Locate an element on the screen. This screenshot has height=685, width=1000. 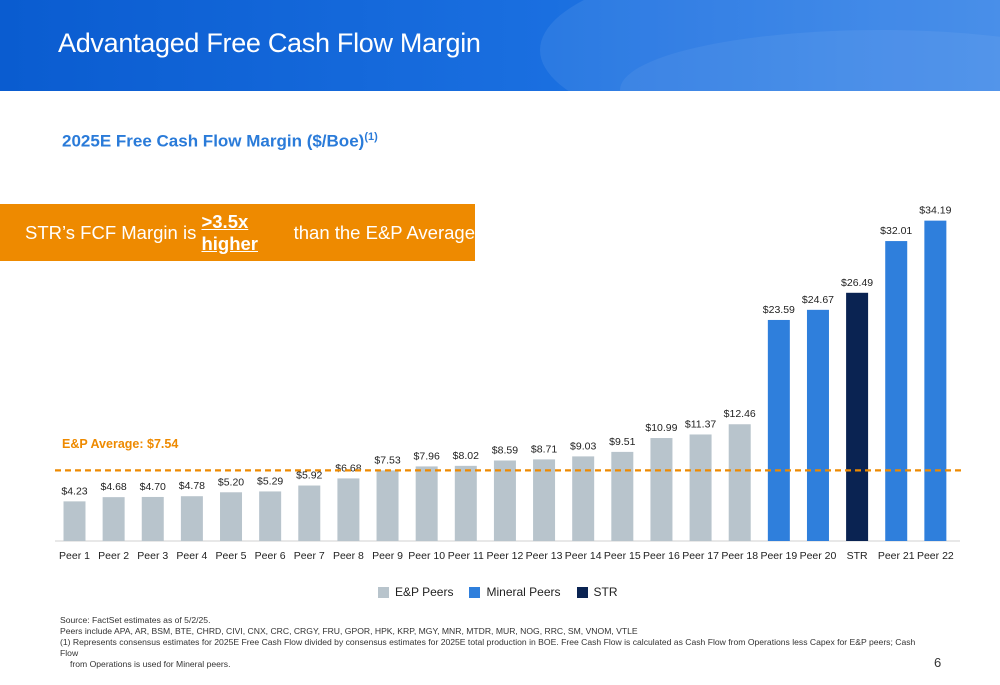
footnote-source: Source: FactSet estimates as of 5/2/25. is located at coordinates (135, 620).